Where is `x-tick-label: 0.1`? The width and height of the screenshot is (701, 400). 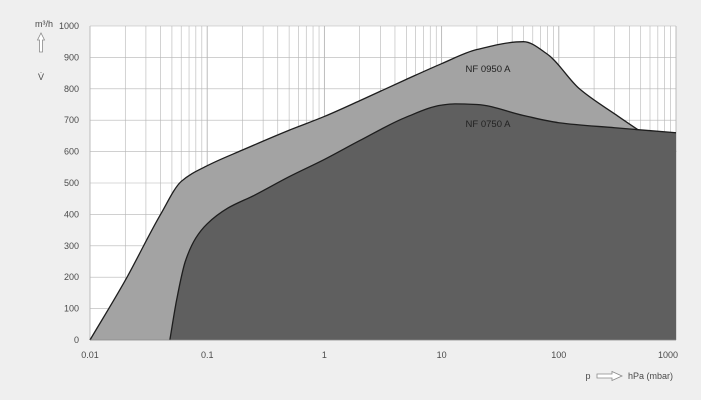
x-tick-label: 0.1 is located at coordinates (207, 355).